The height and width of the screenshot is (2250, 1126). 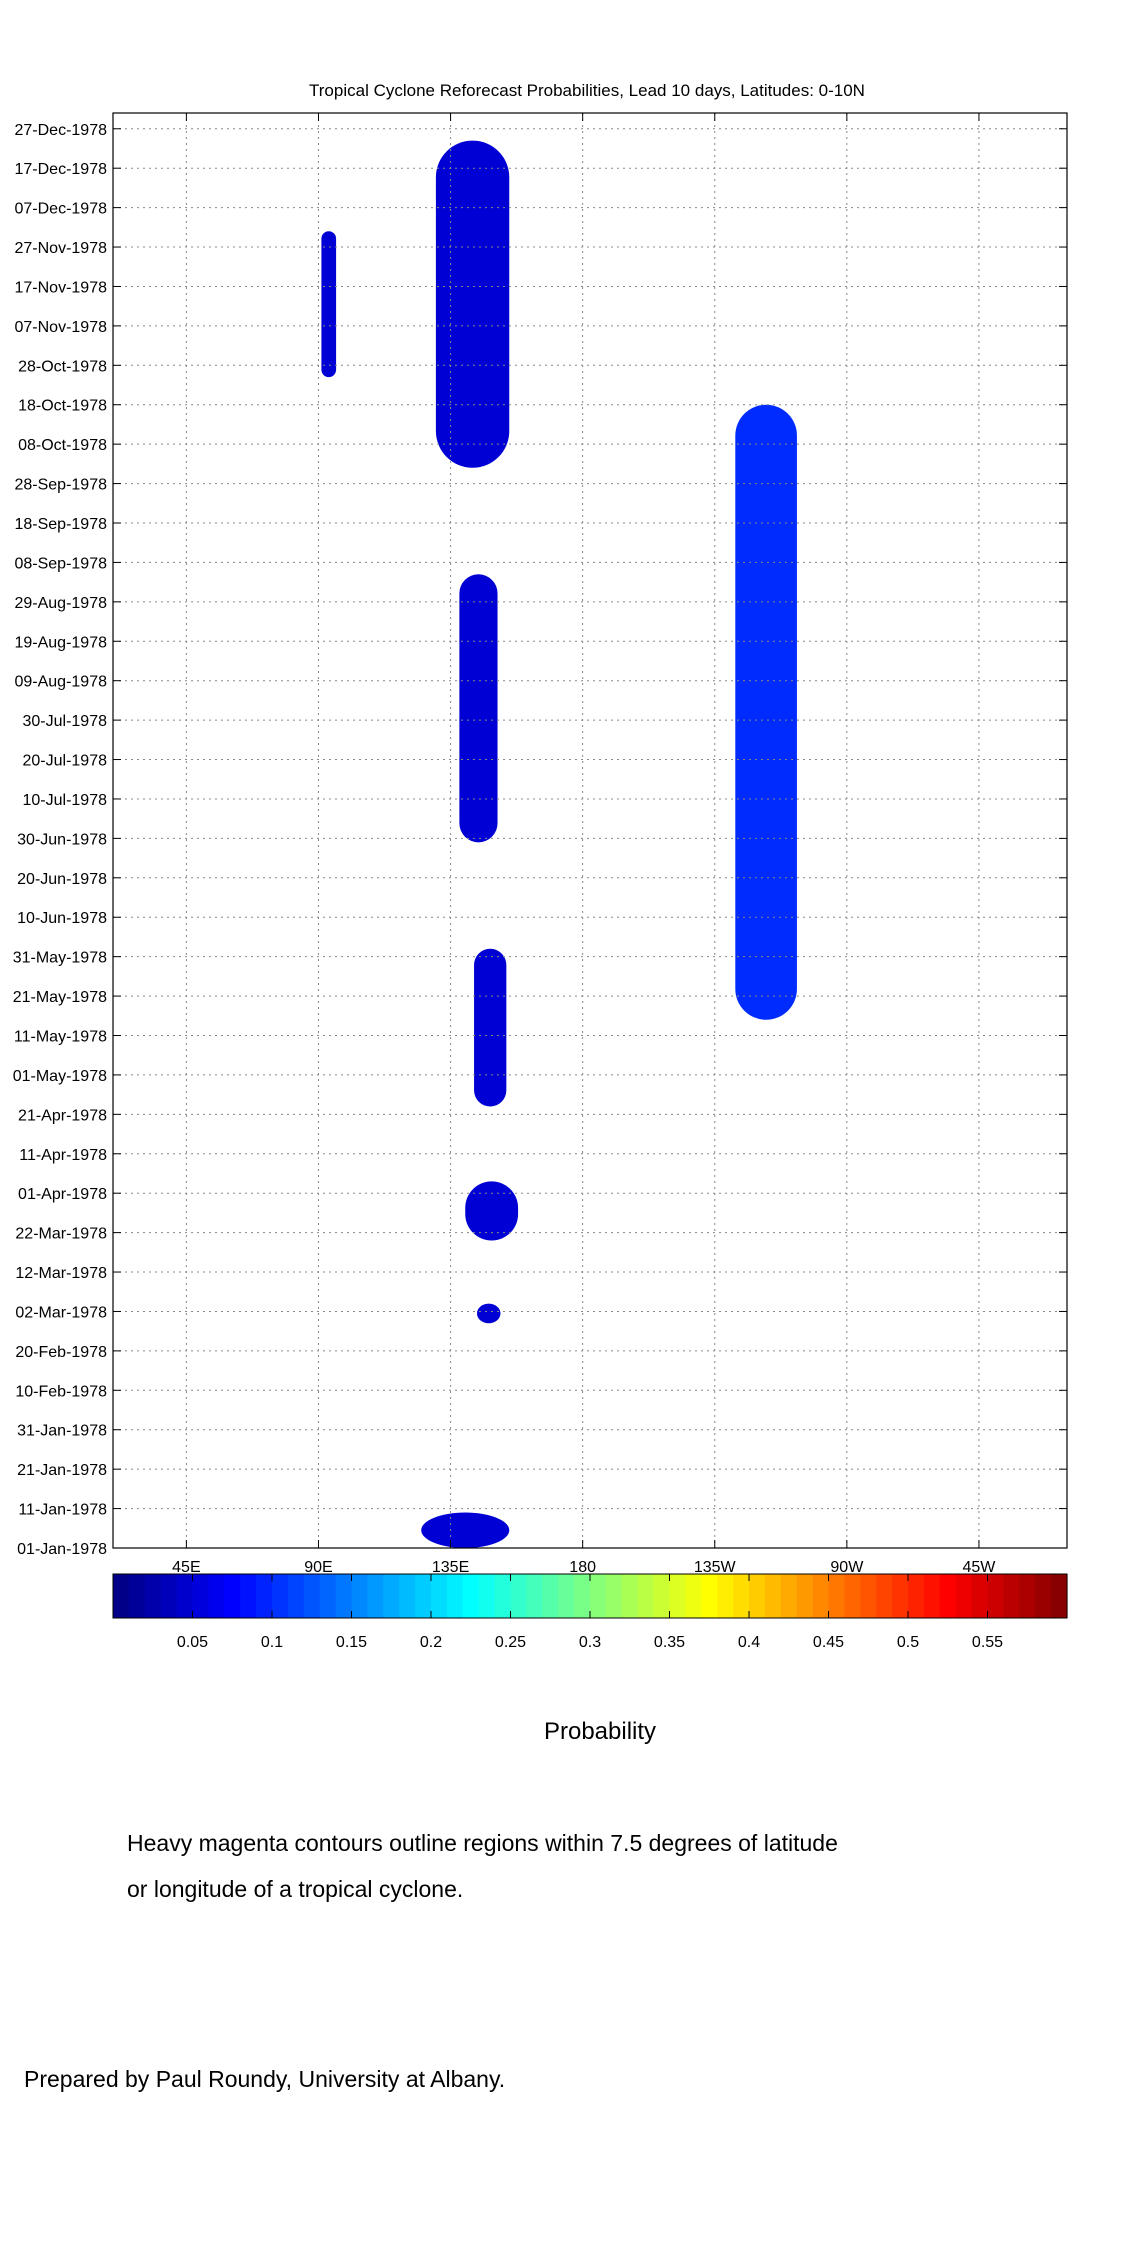 What do you see at coordinates (295, 1889) in the screenshot?
I see `caption-line-2: or longitude of a tropical cyclone.` at bounding box center [295, 1889].